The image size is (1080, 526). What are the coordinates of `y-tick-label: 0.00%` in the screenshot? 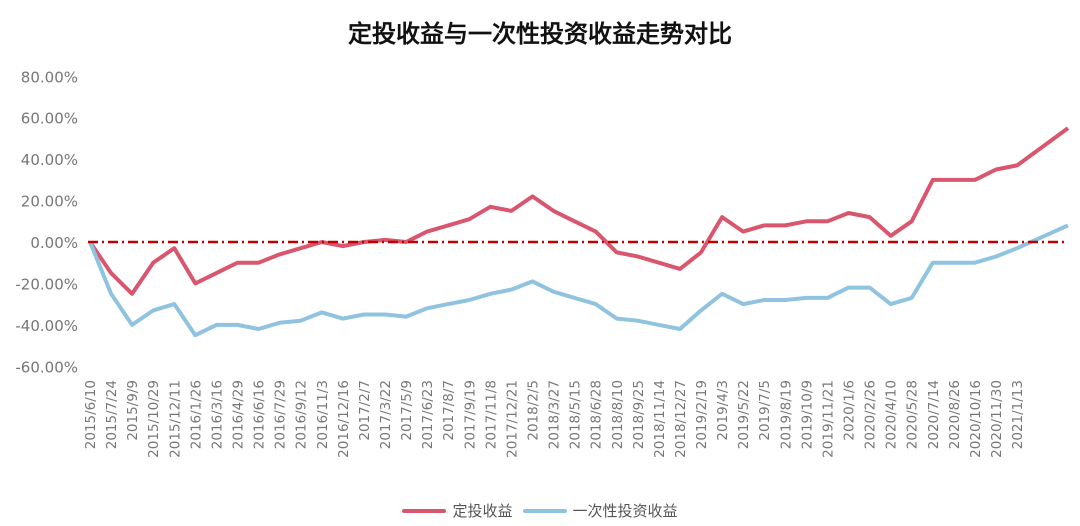 It's located at (54, 243).